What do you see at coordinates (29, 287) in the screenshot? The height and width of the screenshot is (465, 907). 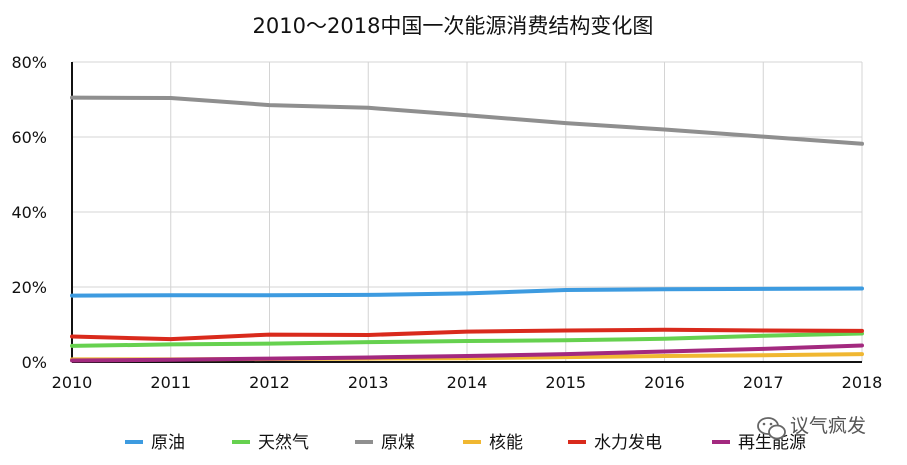 I see `y-tick-label: 20%` at bounding box center [29, 287].